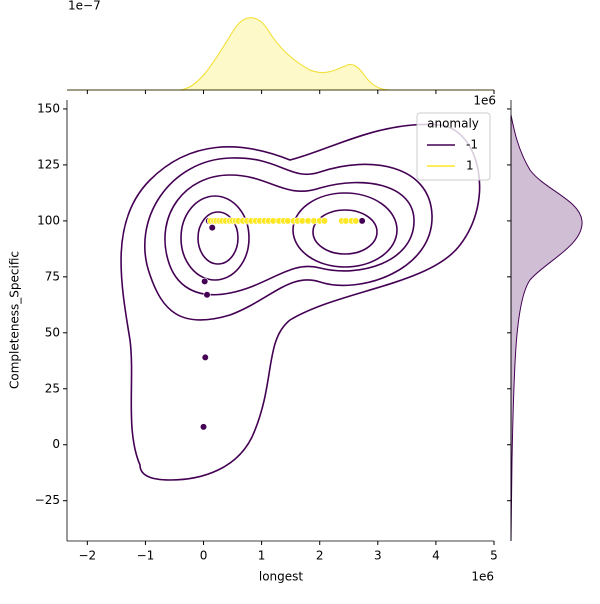  I want to click on x-tick-label: 5, so click(494, 556).